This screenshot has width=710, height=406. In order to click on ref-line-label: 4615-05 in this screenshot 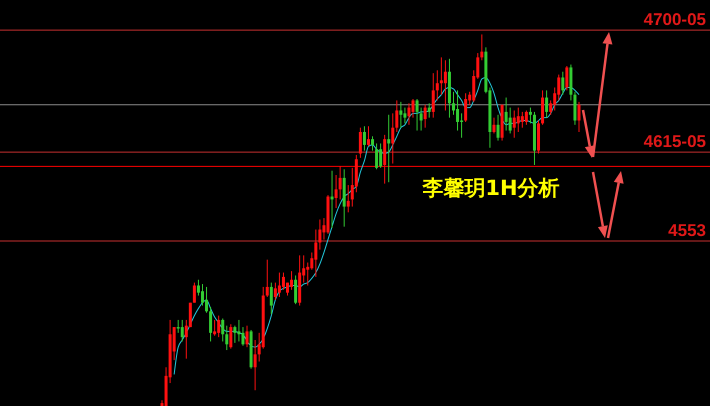, I will do `click(675, 142)`.